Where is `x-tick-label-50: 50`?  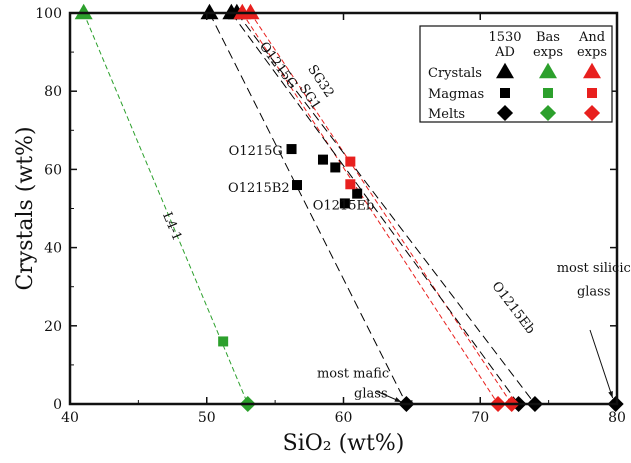 x-tick-label-50: 50 is located at coordinates (207, 418).